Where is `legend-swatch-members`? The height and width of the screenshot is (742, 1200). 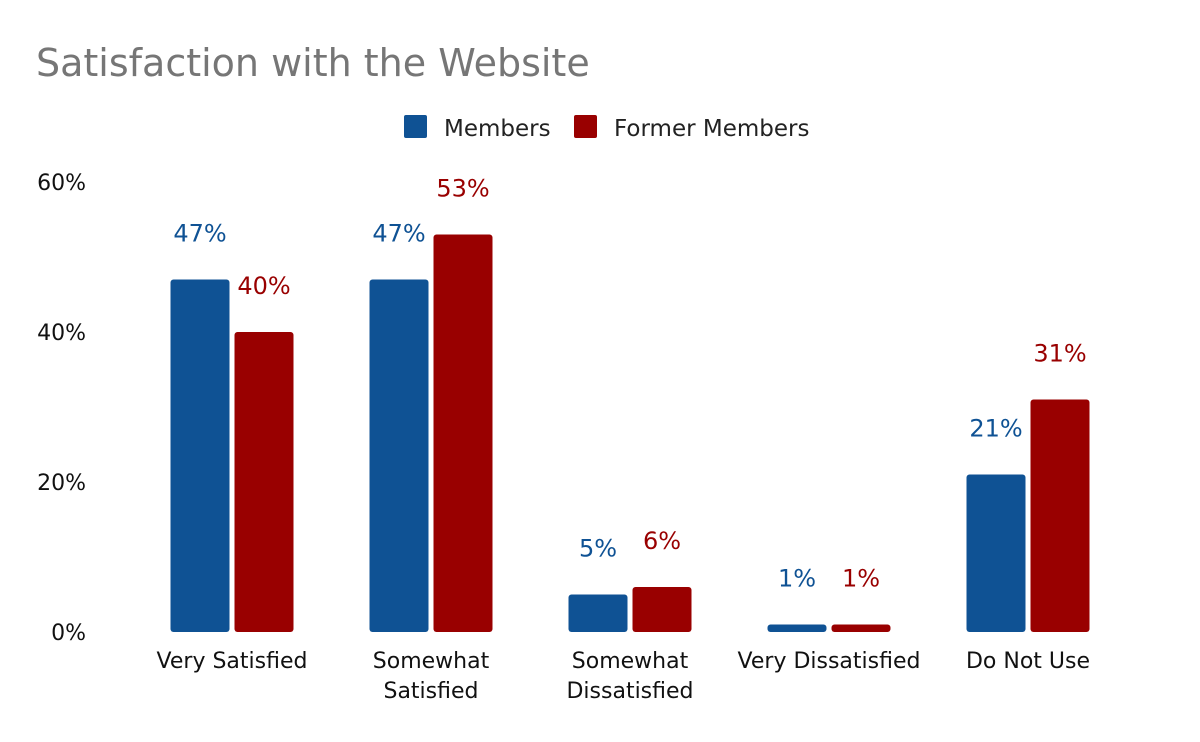 legend-swatch-members is located at coordinates (415, 126).